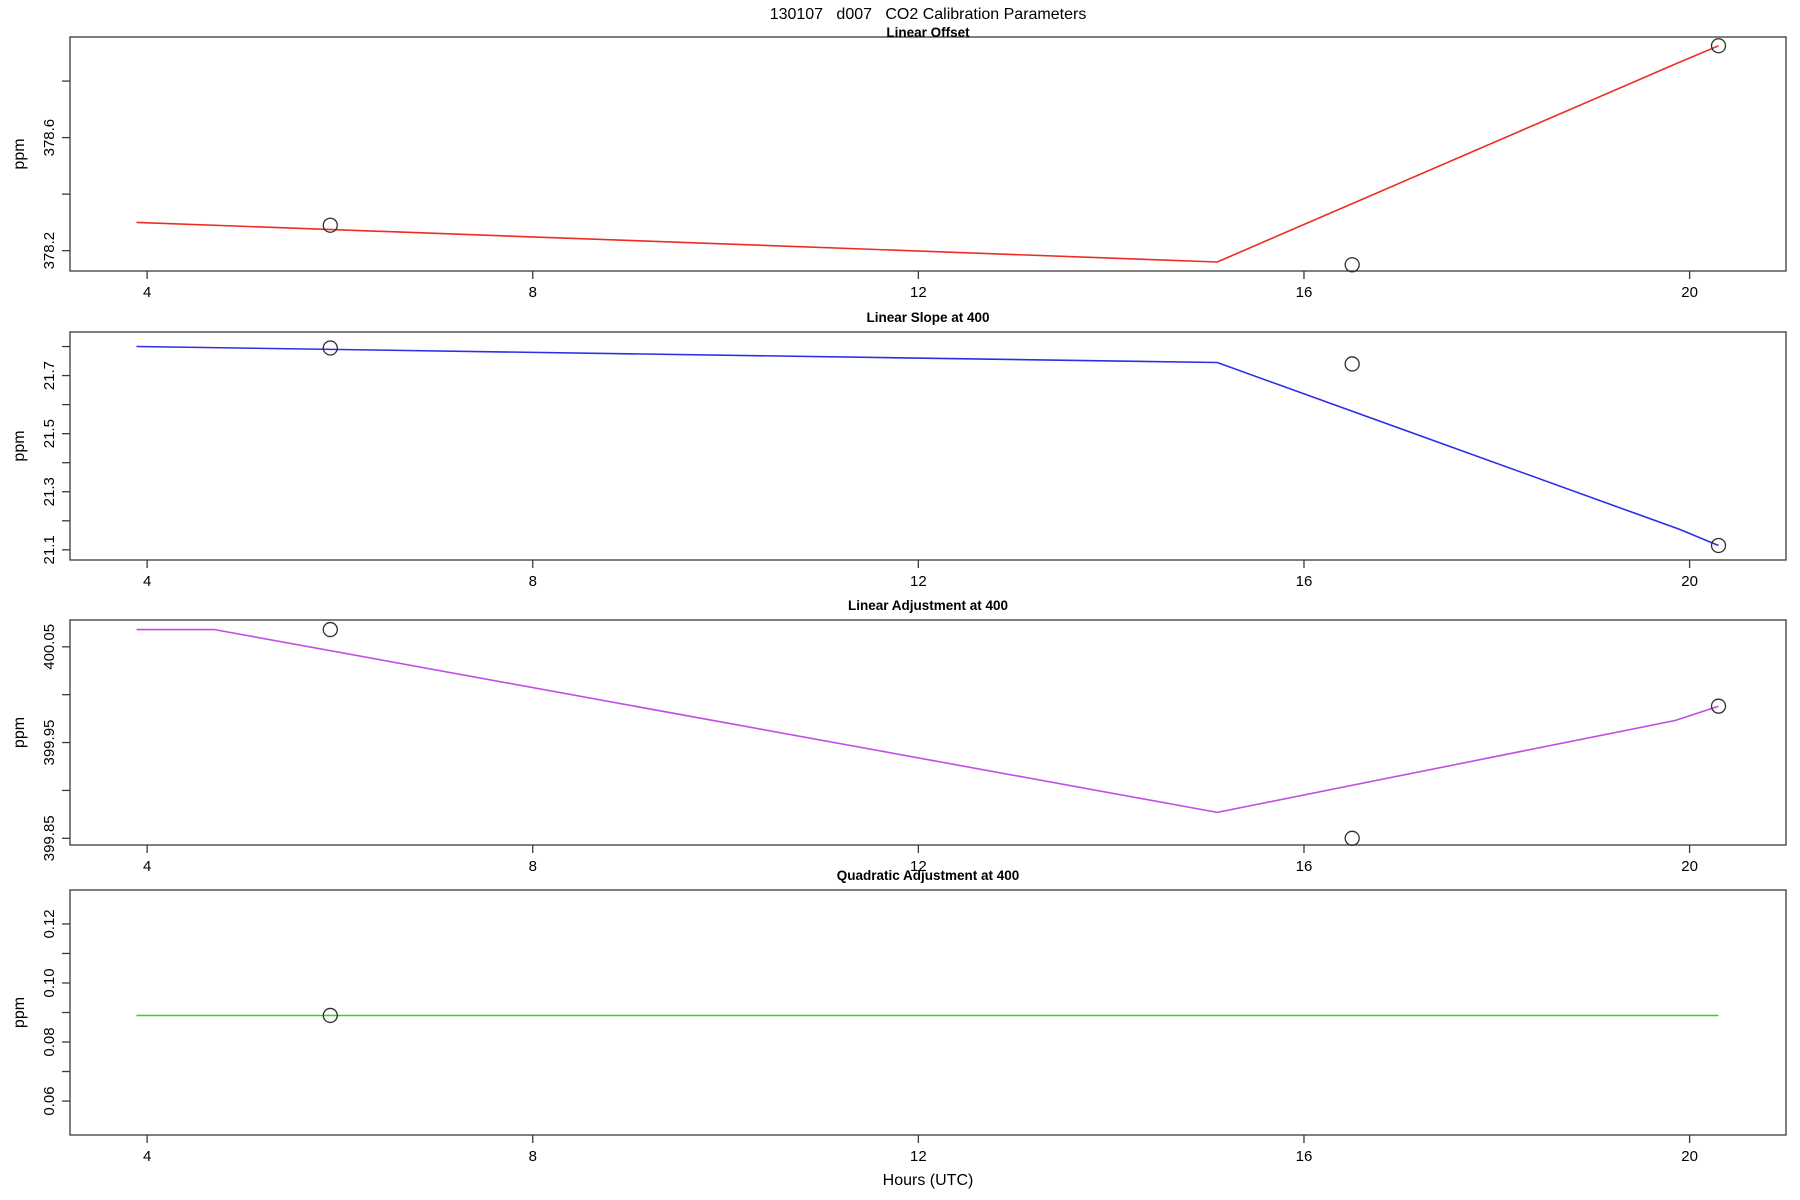  Describe the element at coordinates (49, 838) in the screenshot. I see `y-axis-tick-label: 399.85` at that location.